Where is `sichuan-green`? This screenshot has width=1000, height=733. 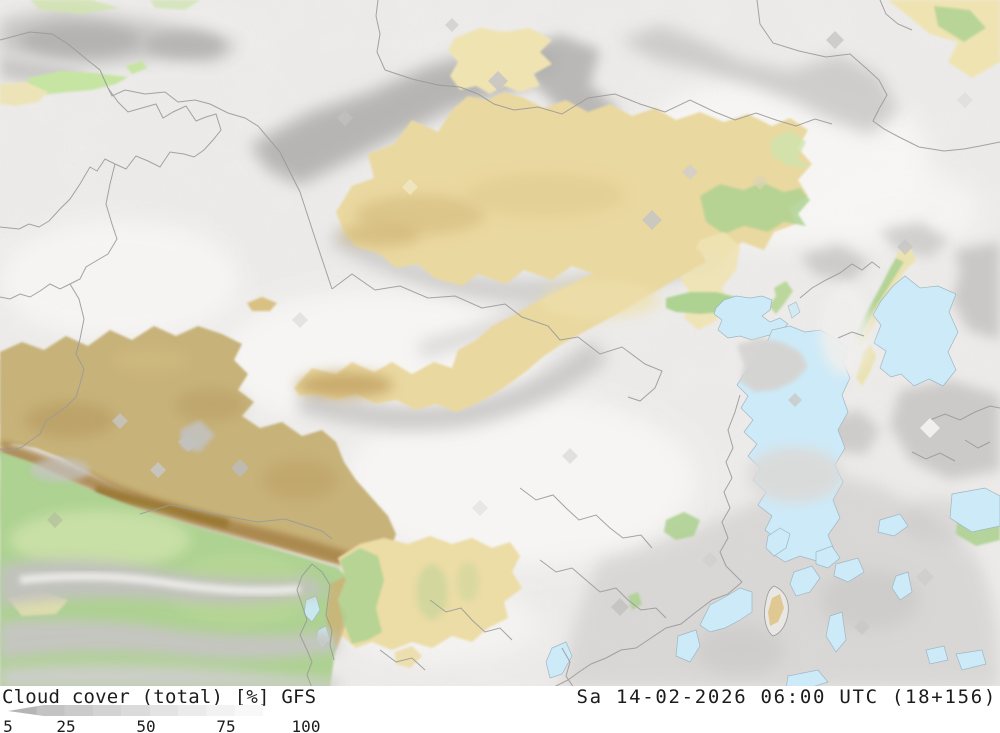 sichuan-green is located at coordinates (361, 596).